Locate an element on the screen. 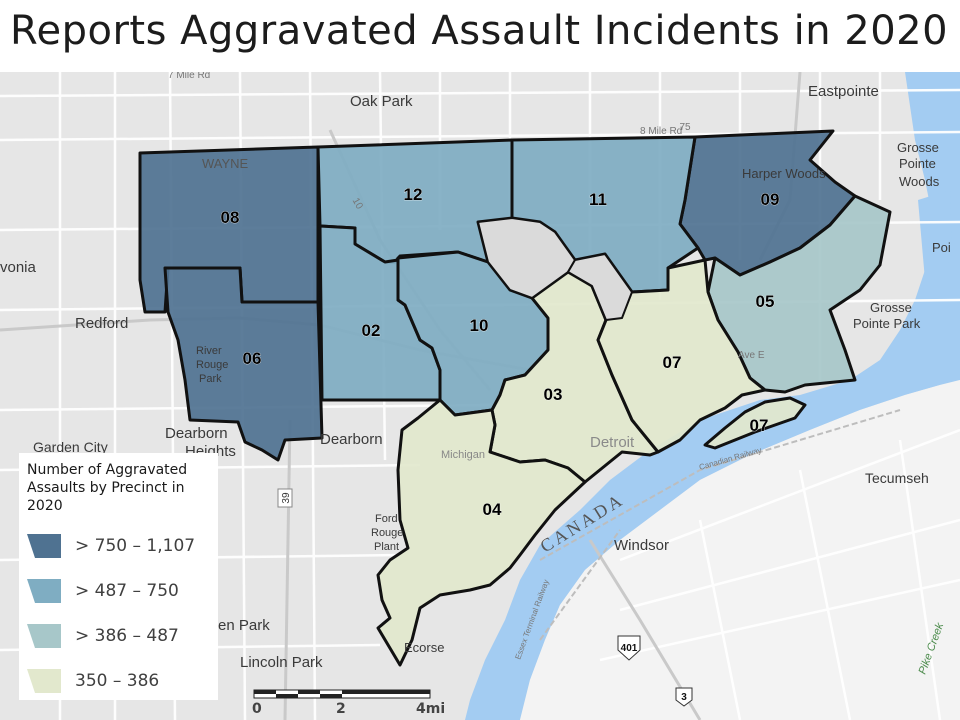  precinct-label-06: 06 is located at coordinates (252, 358).